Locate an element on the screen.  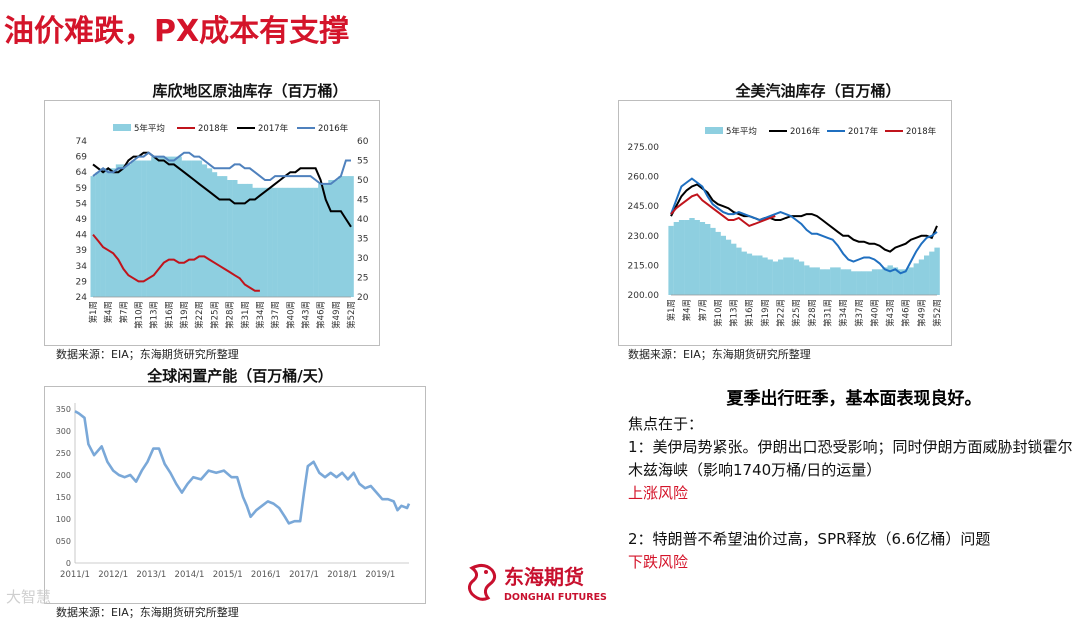
chart2-x-tick: 第31周 is located at coordinates (827, 313).